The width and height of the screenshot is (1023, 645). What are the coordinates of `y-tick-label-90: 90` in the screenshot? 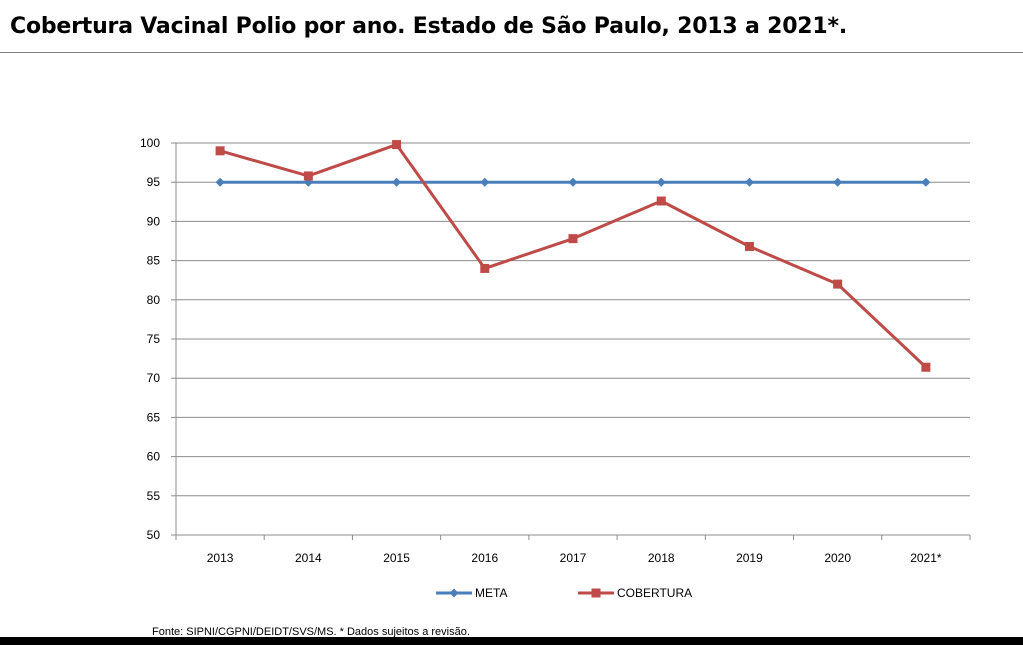 It's located at (154, 221).